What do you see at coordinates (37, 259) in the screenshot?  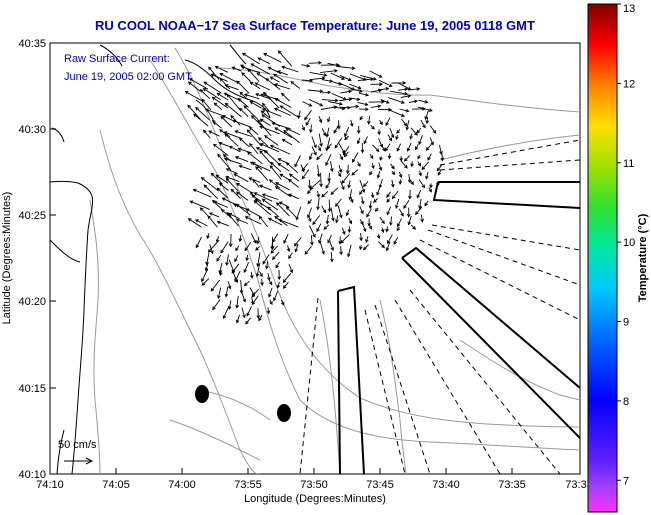 I see `y-axis: 40:35 40:30 40:25 40:20 40:15 40:10` at bounding box center [37, 259].